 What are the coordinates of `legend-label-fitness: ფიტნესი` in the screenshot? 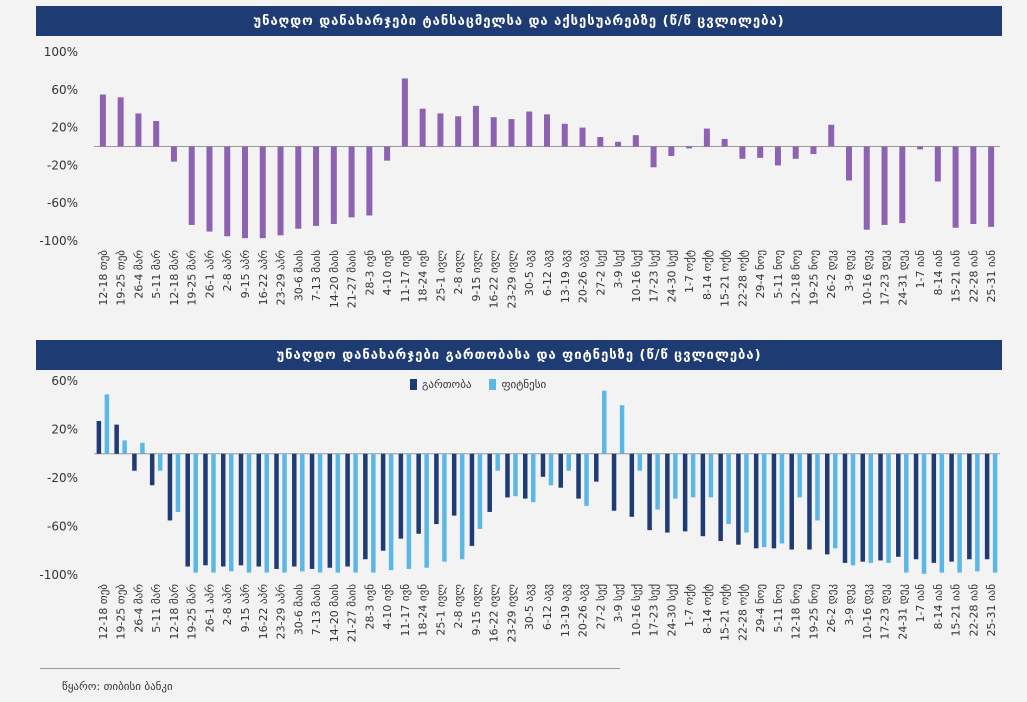 It's located at (524, 384).